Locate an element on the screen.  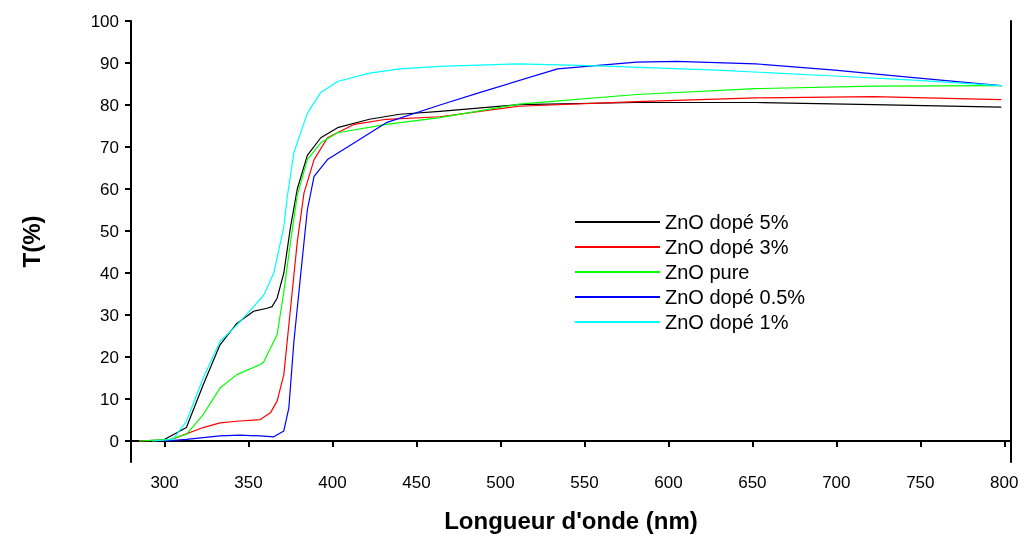
y-tick-label: 100 is located at coordinates (104, 21).